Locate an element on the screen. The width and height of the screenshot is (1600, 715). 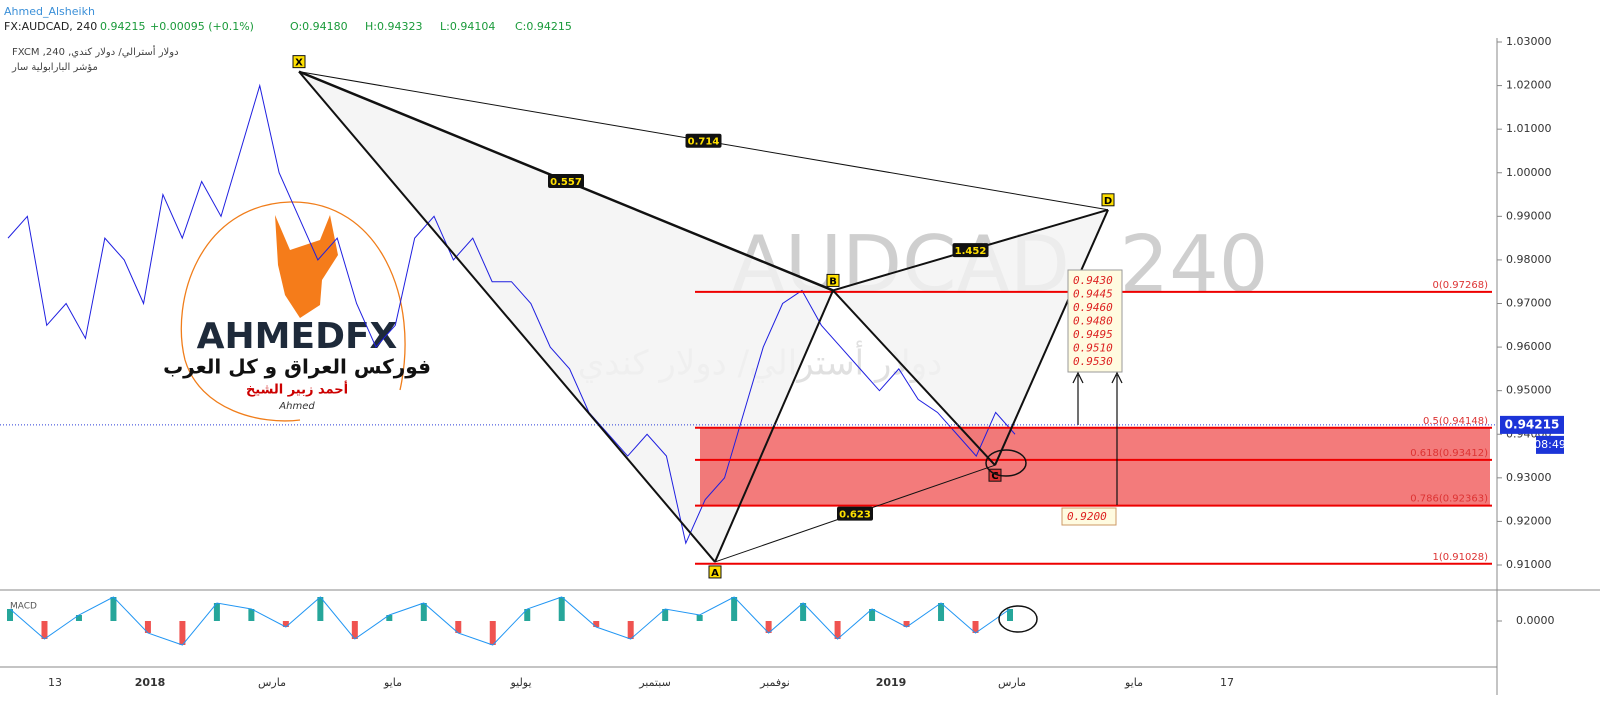
macd-zero-label: 0.0000 is located at coordinates (1535, 620).